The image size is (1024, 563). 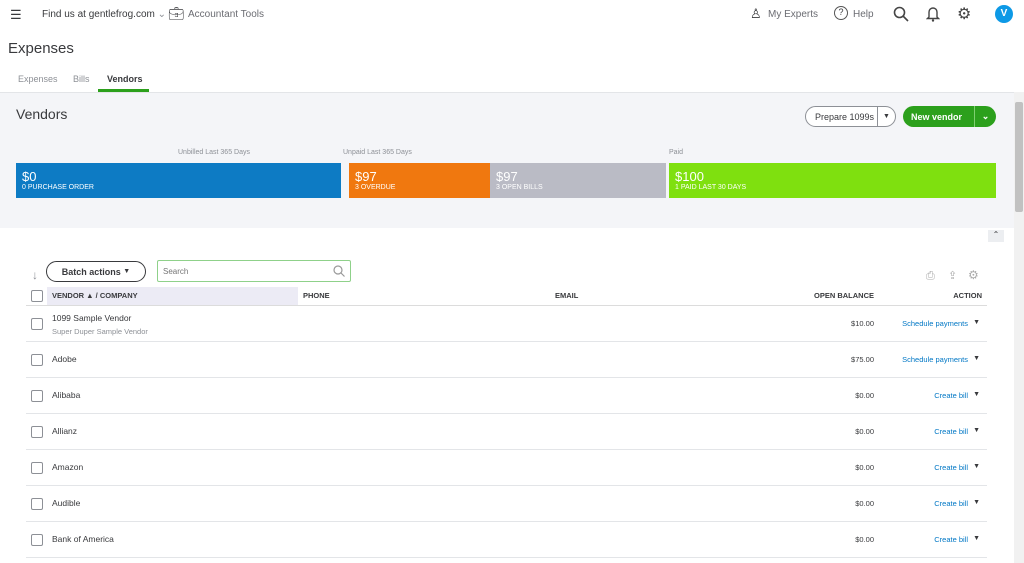 What do you see at coordinates (930, 276) in the screenshot?
I see `print-icon: ⎙` at bounding box center [930, 276].